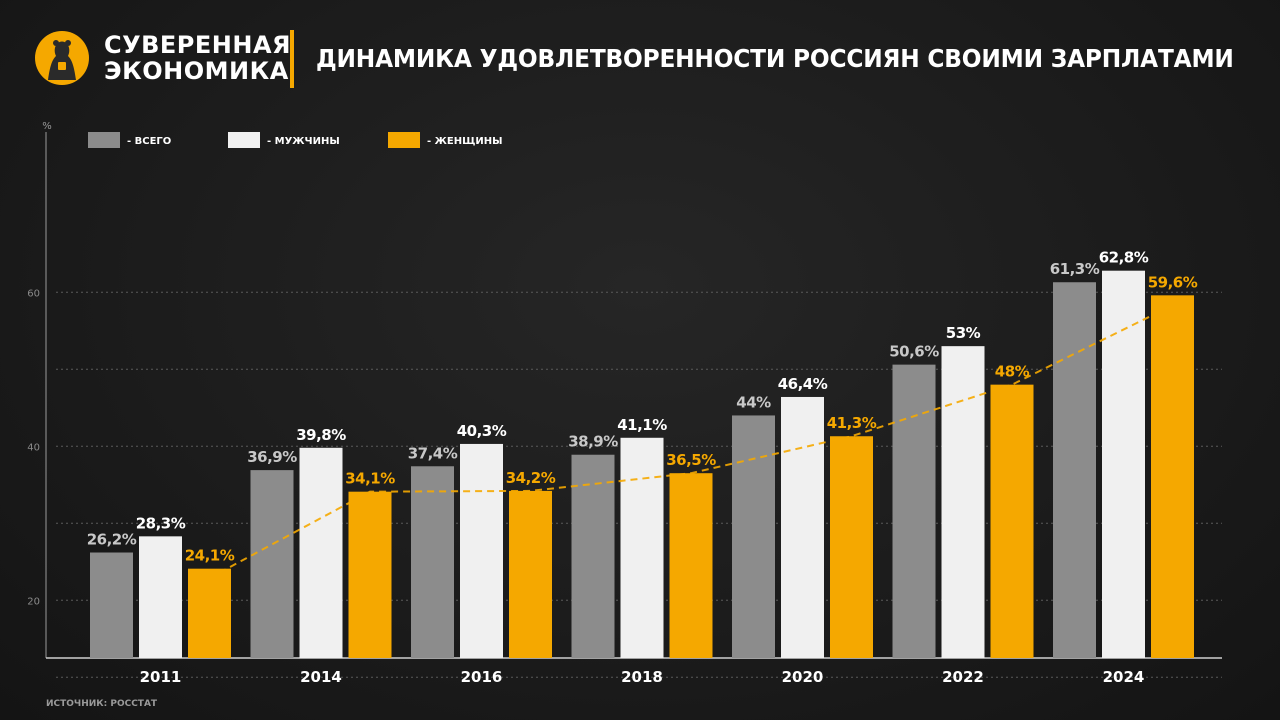  I want to click on legend-label: - МУЖЧИНЫ, so click(303, 141).